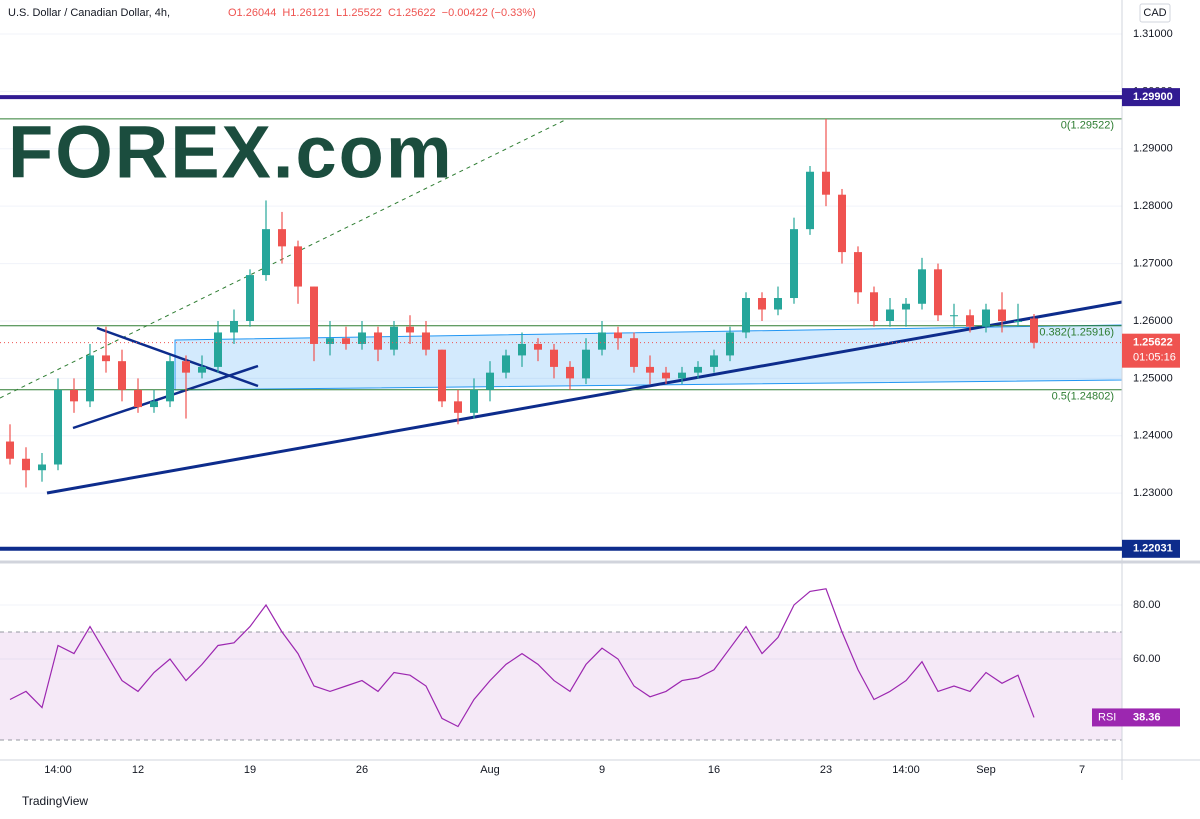  What do you see at coordinates (1147, 605) in the screenshot?
I see `rsi-tick-label: 80.00` at bounding box center [1147, 605].